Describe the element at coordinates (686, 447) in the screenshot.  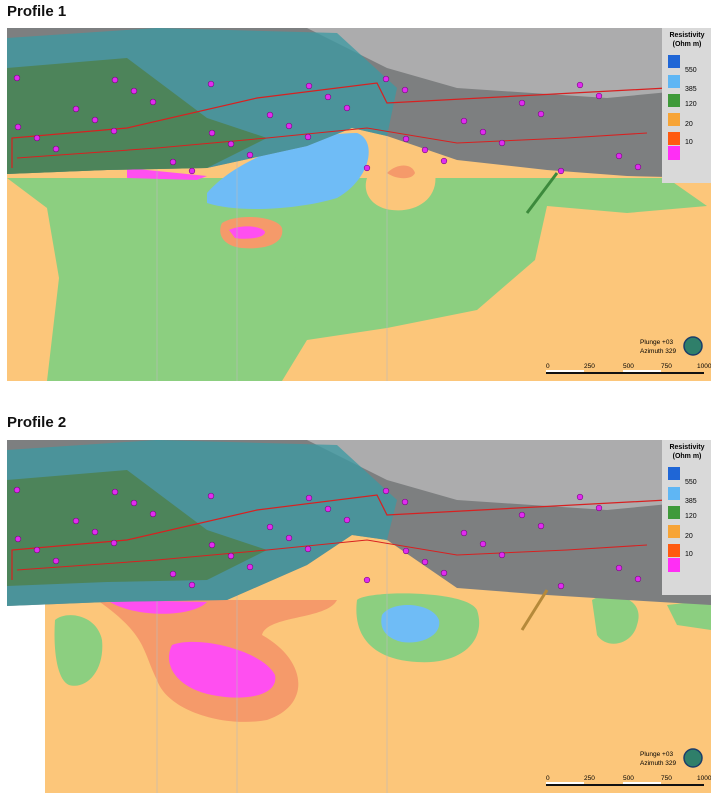
I see `legend-title: Resistivity` at that location.